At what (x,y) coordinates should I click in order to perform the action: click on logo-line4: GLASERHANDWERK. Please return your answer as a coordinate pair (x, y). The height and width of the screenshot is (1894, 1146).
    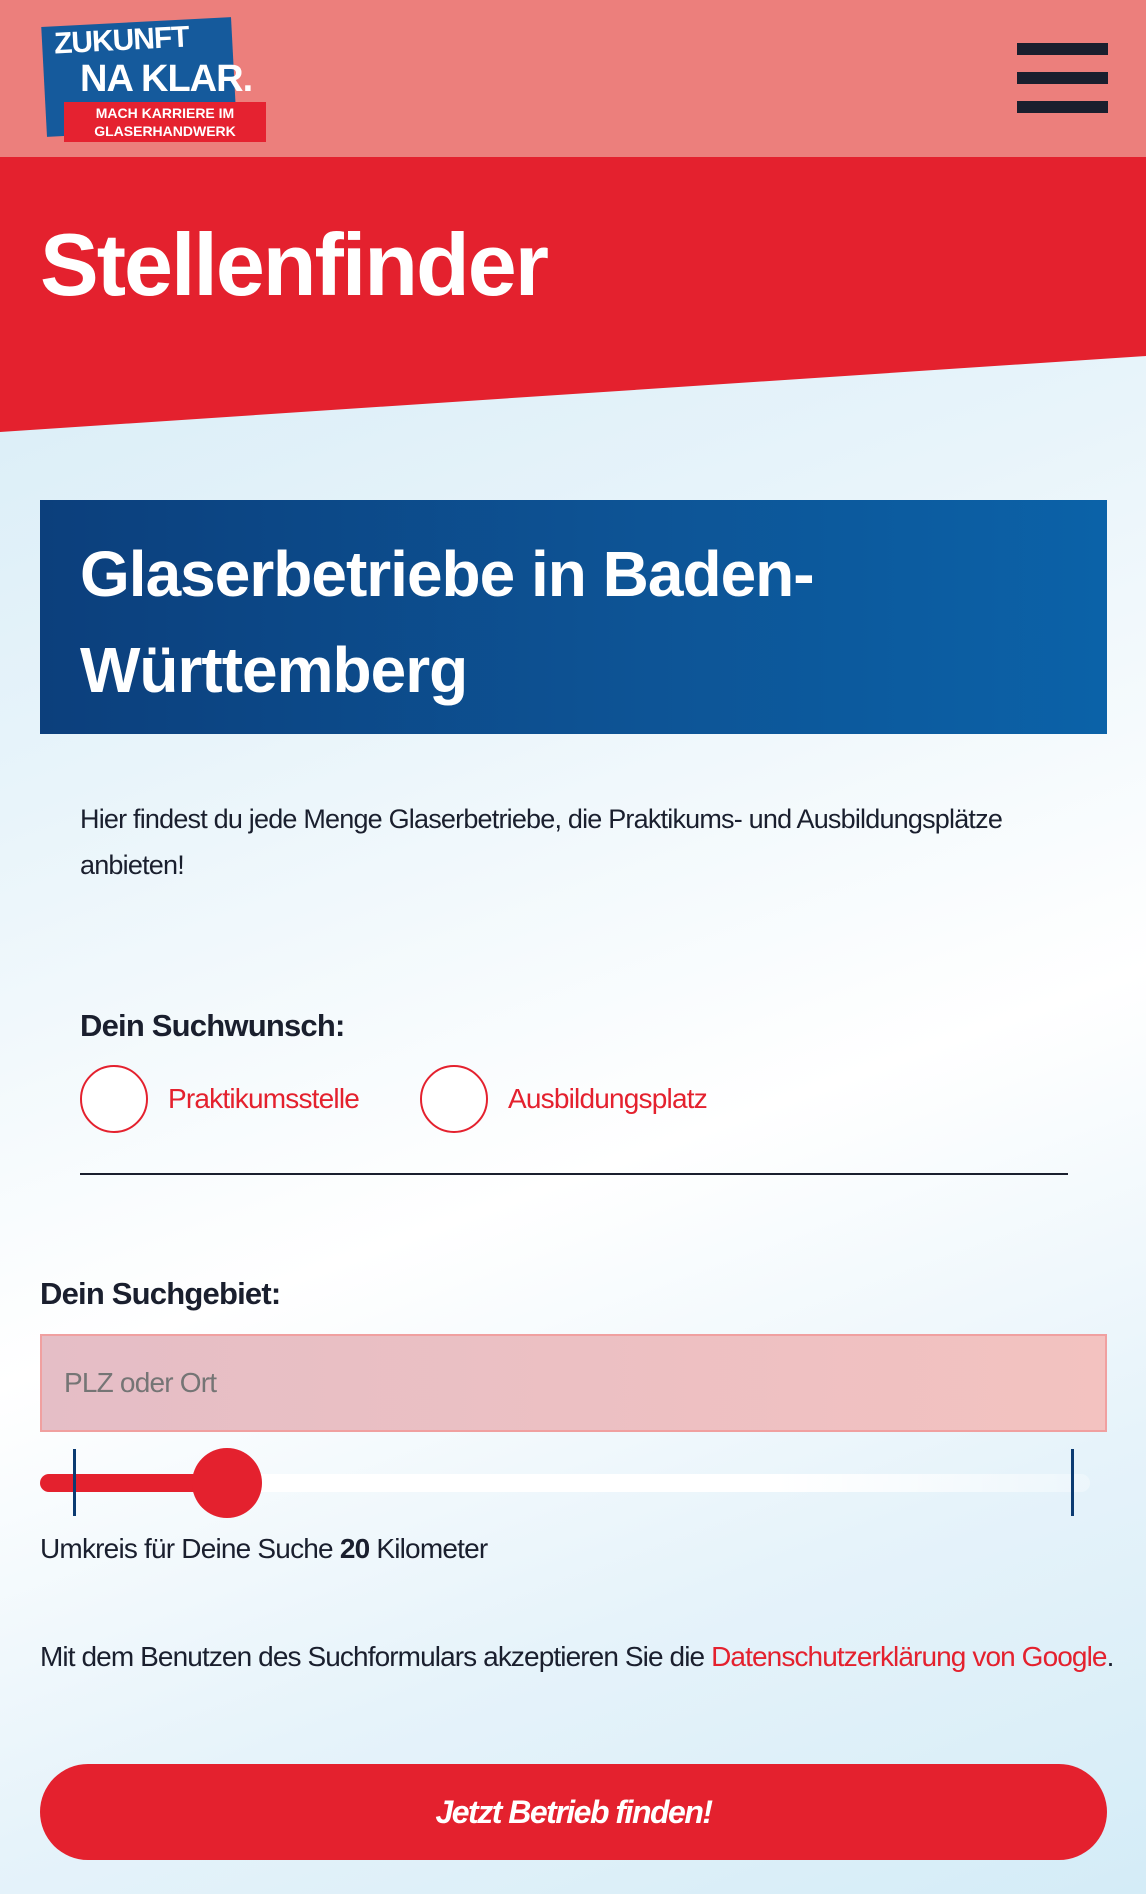
    Looking at the image, I should click on (165, 131).